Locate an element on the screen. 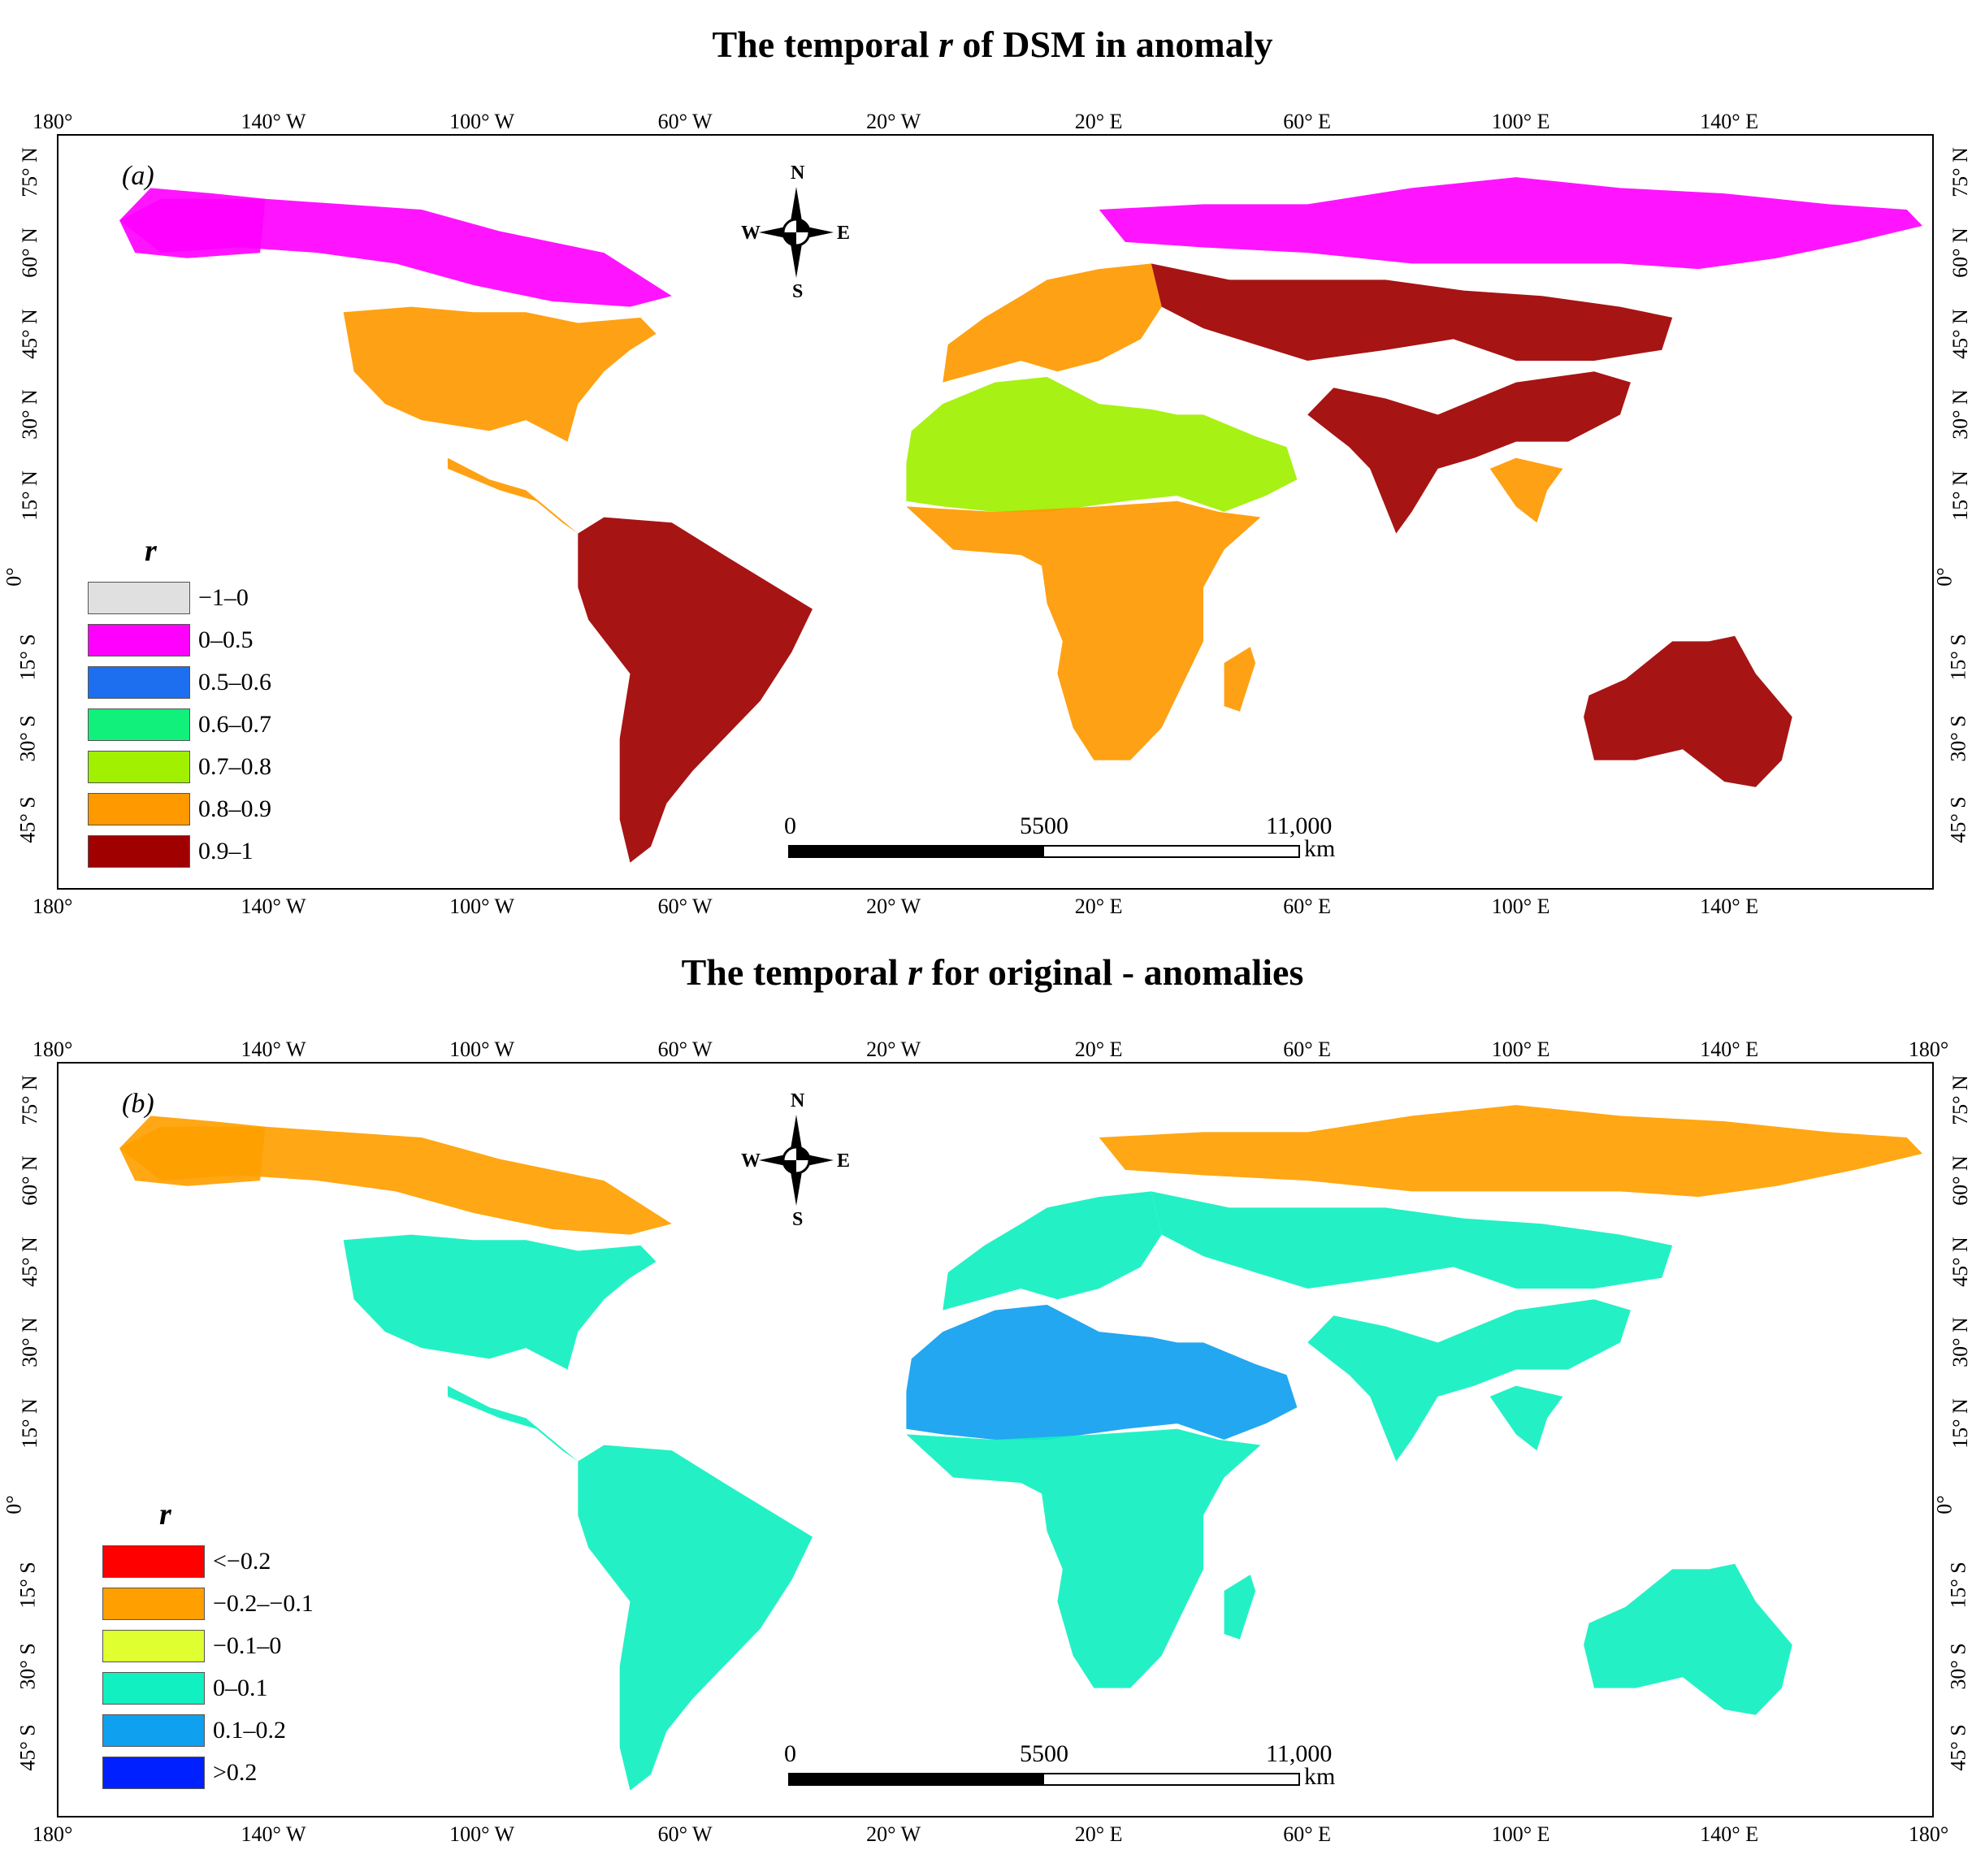  panel-label-b: (b) is located at coordinates (138, 1104).